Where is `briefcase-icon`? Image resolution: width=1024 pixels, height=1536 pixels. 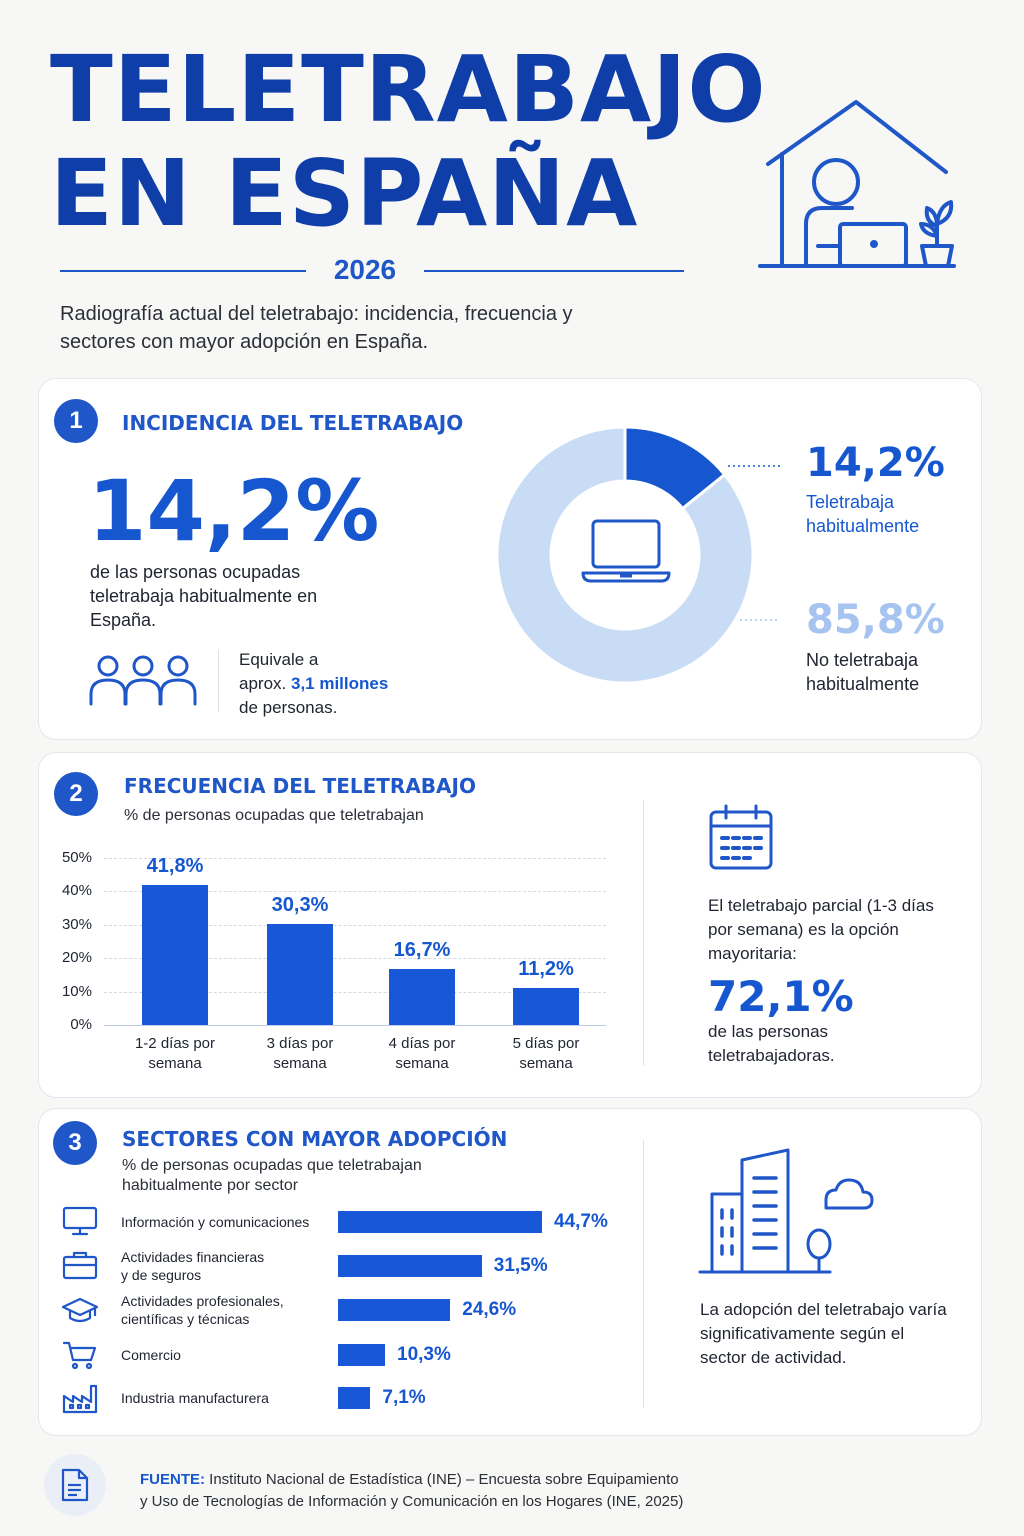 briefcase-icon is located at coordinates (80, 1265).